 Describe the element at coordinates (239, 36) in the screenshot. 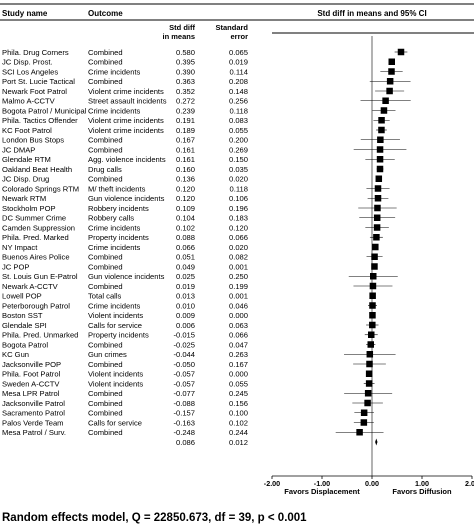

I see `header-std-error-line2: error` at that location.